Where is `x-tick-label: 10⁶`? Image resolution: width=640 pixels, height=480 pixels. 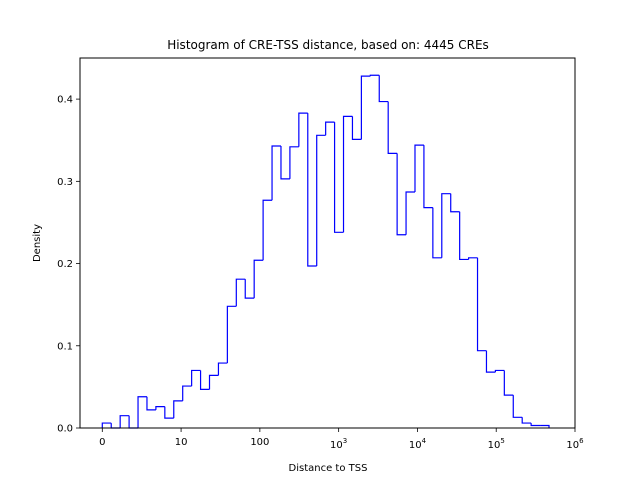
x-tick-label: 10⁶ is located at coordinates (575, 444).